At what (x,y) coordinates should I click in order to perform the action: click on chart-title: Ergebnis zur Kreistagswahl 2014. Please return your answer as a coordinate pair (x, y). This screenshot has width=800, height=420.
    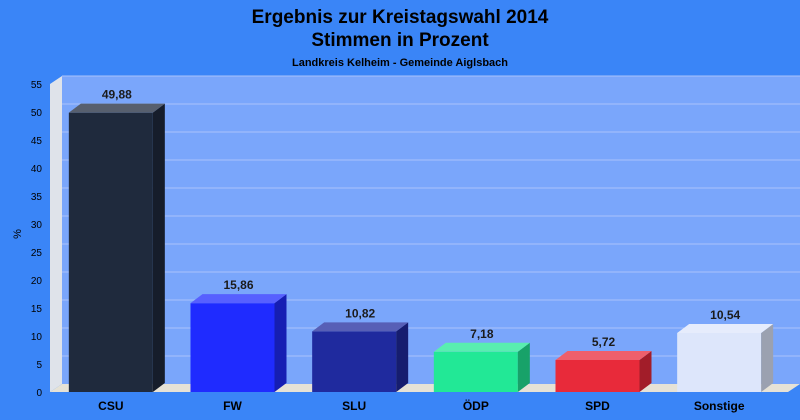
    Looking at the image, I should click on (400, 17).